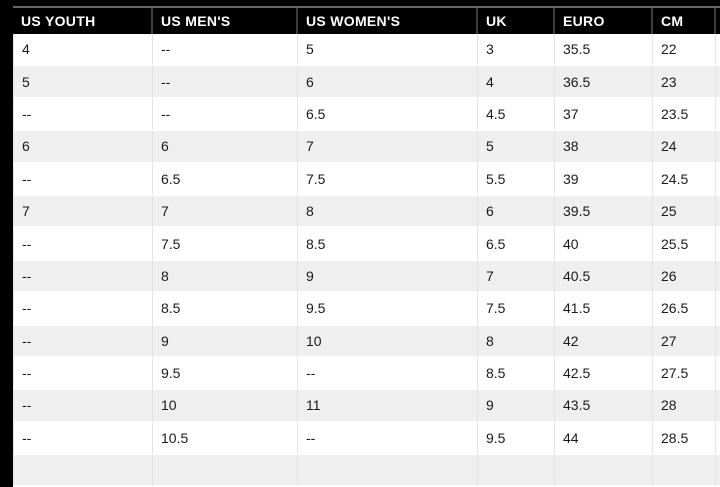 The width and height of the screenshot is (720, 487). Describe the element at coordinates (604, 115) in the screenshot. I see `table-cell: 37` at that location.